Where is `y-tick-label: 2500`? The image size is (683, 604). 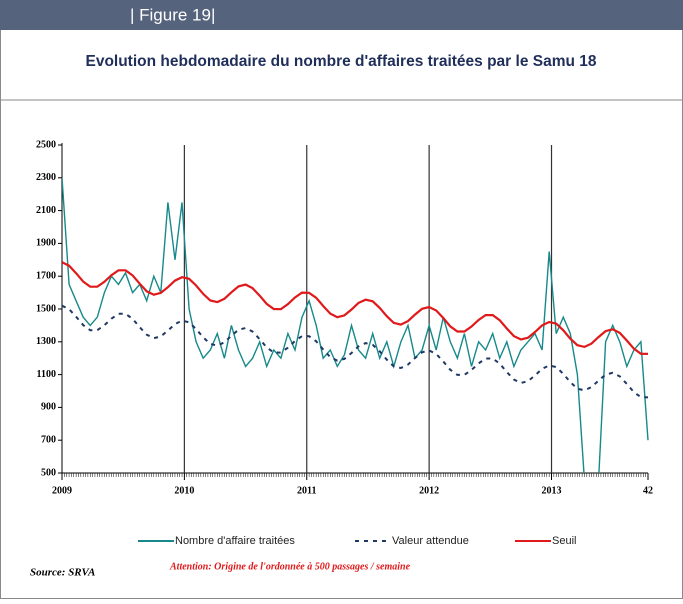 y-tick-label: 2500 is located at coordinates (46, 144).